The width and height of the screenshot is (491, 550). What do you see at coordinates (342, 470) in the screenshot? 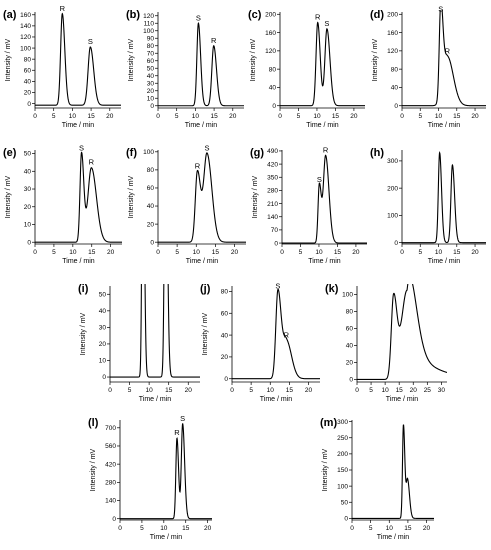
I see `y-tick-label: 150` at bounding box center [342, 470].